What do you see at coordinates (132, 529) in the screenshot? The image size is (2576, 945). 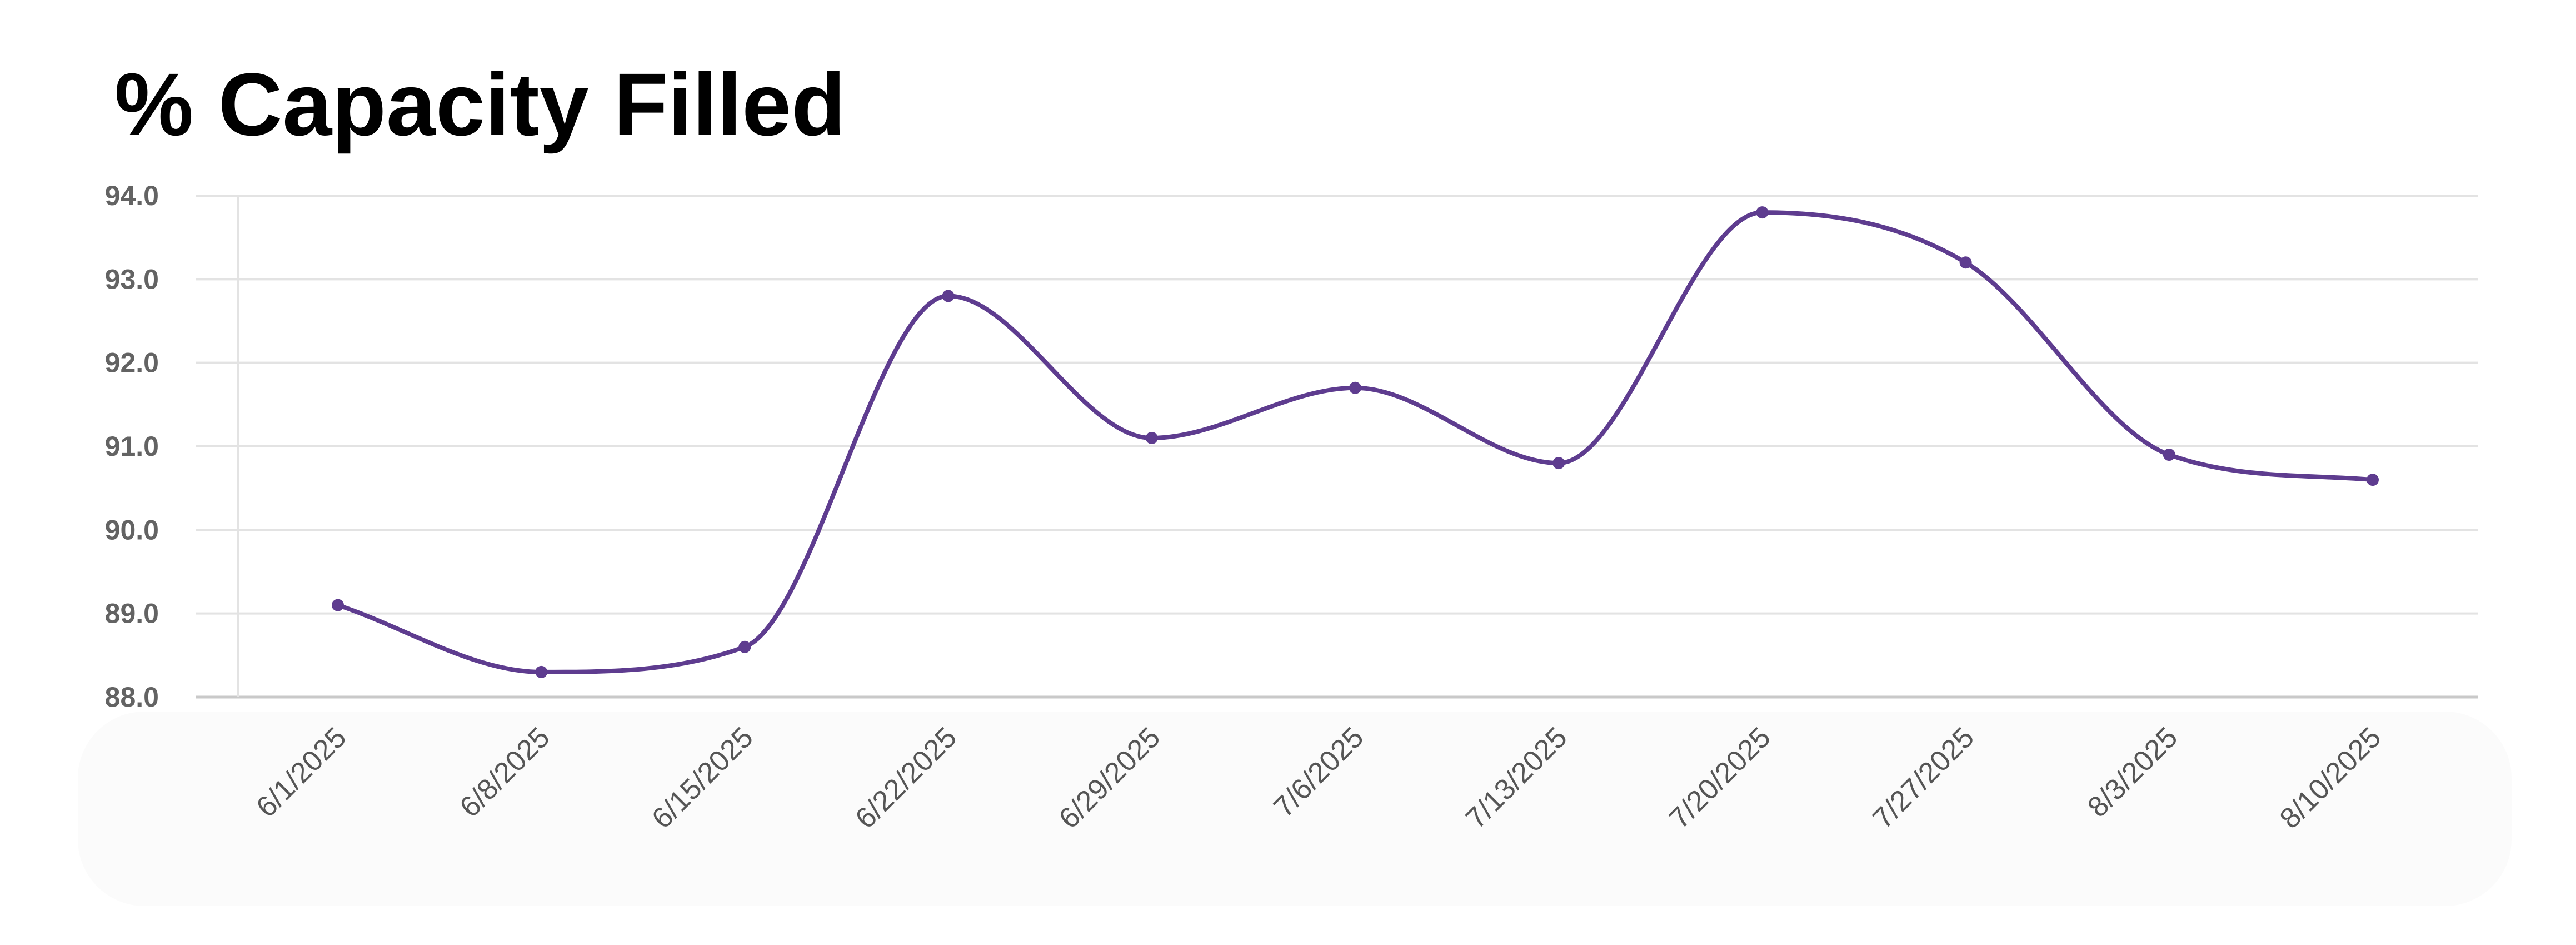 I see `y-tick-label: 90.0` at bounding box center [132, 529].